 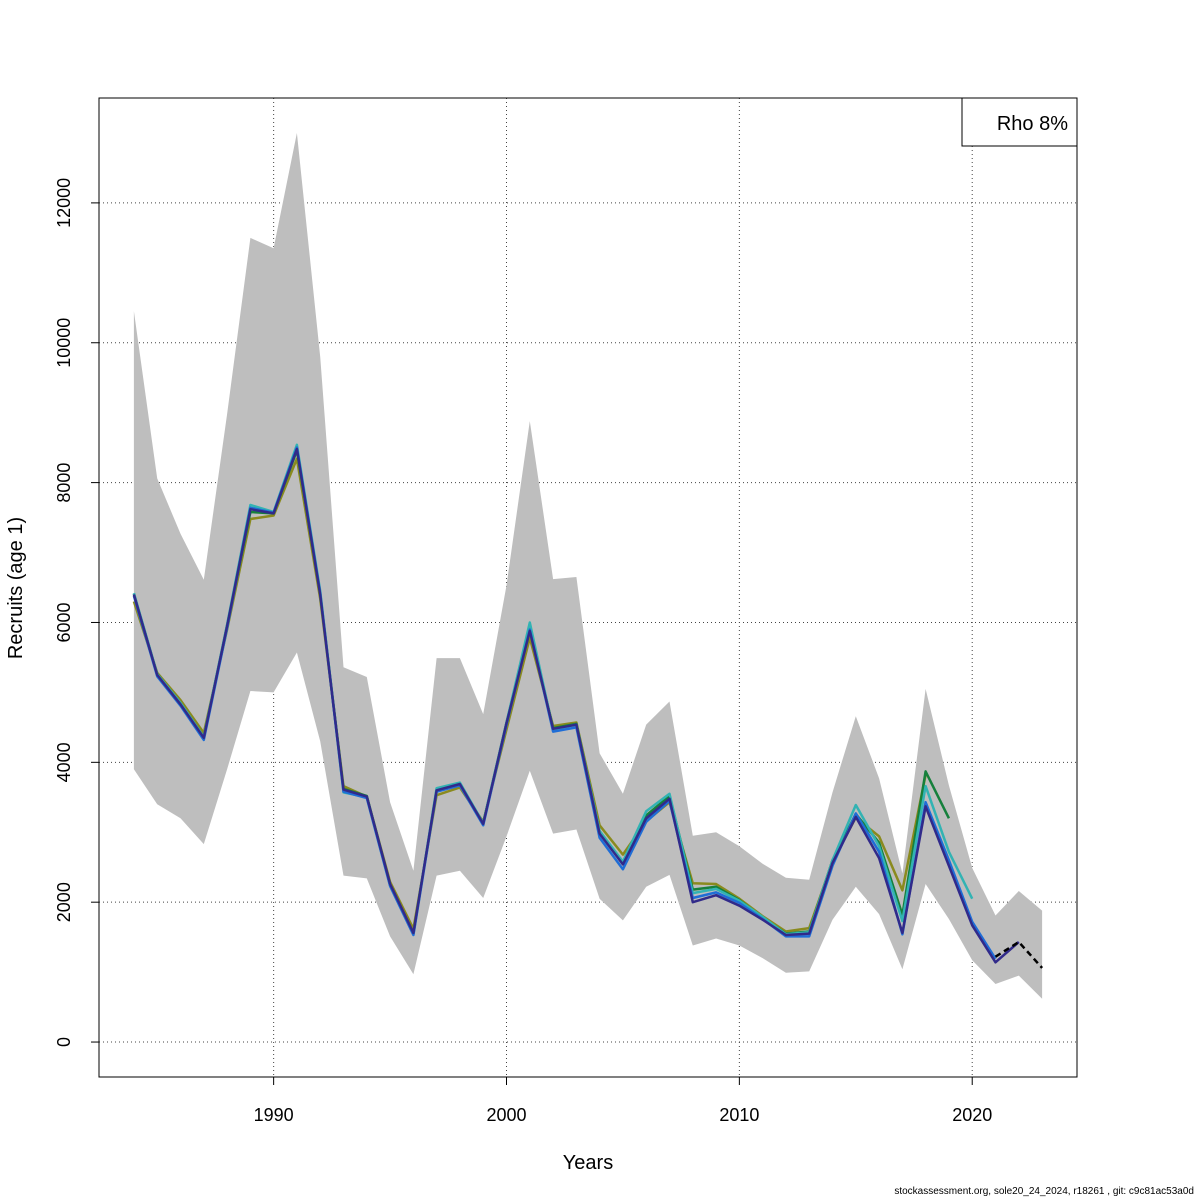 What do you see at coordinates (506, 1115) in the screenshot?
I see `x-tick-label: 2000` at bounding box center [506, 1115].